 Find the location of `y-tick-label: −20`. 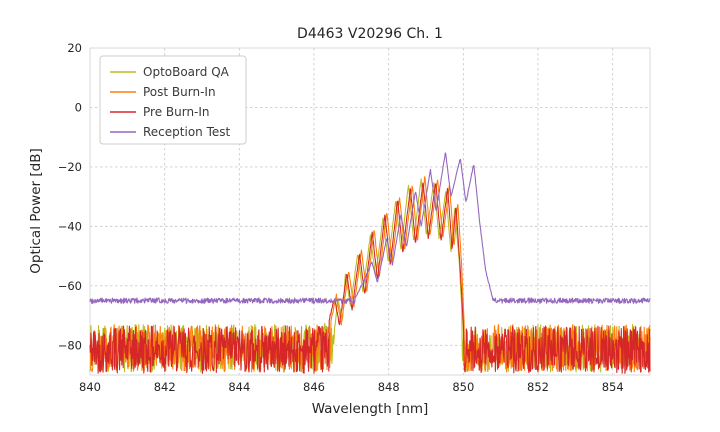

y-tick-label: −20 is located at coordinates (70, 167).